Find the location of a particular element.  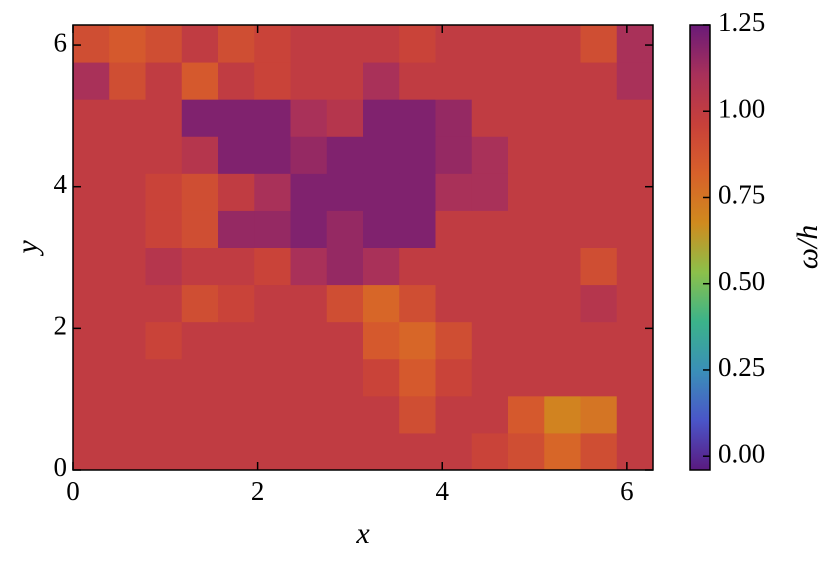

y-tick-label: 6 is located at coordinates (61, 42).